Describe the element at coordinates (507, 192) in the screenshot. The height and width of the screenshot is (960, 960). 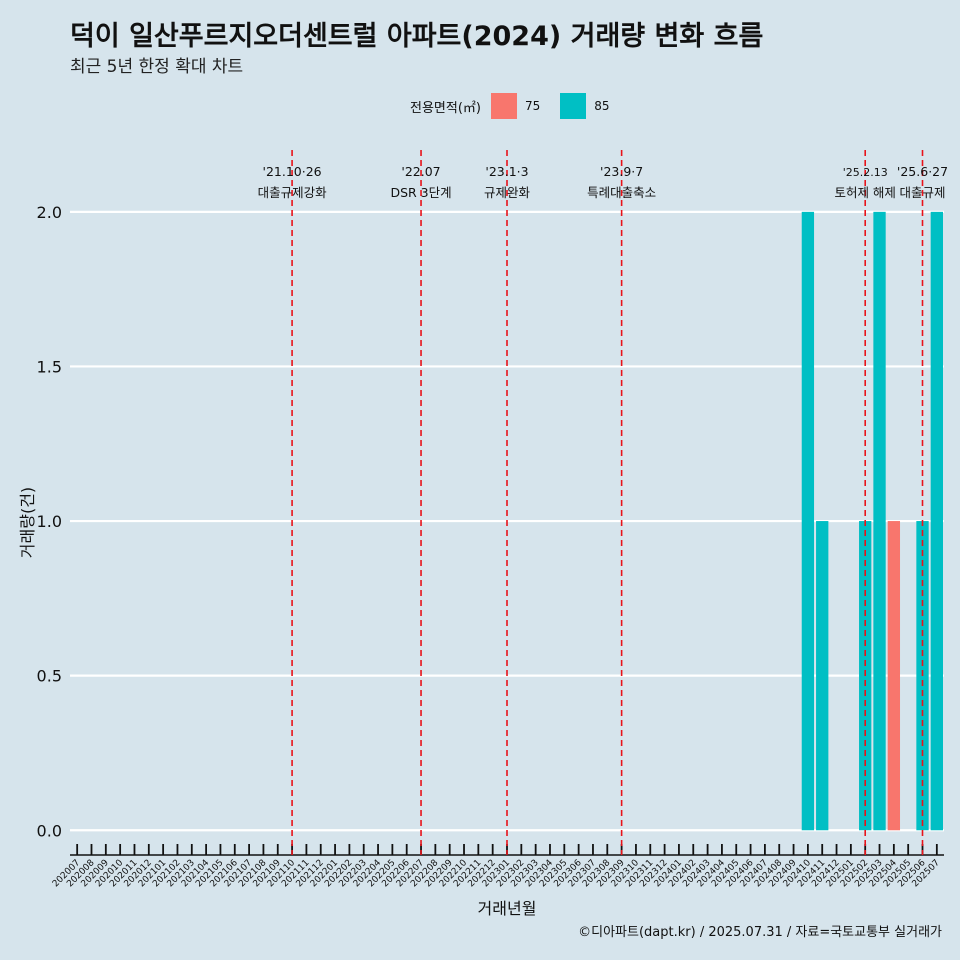
I see `event-name-label: 규제완화` at that location.